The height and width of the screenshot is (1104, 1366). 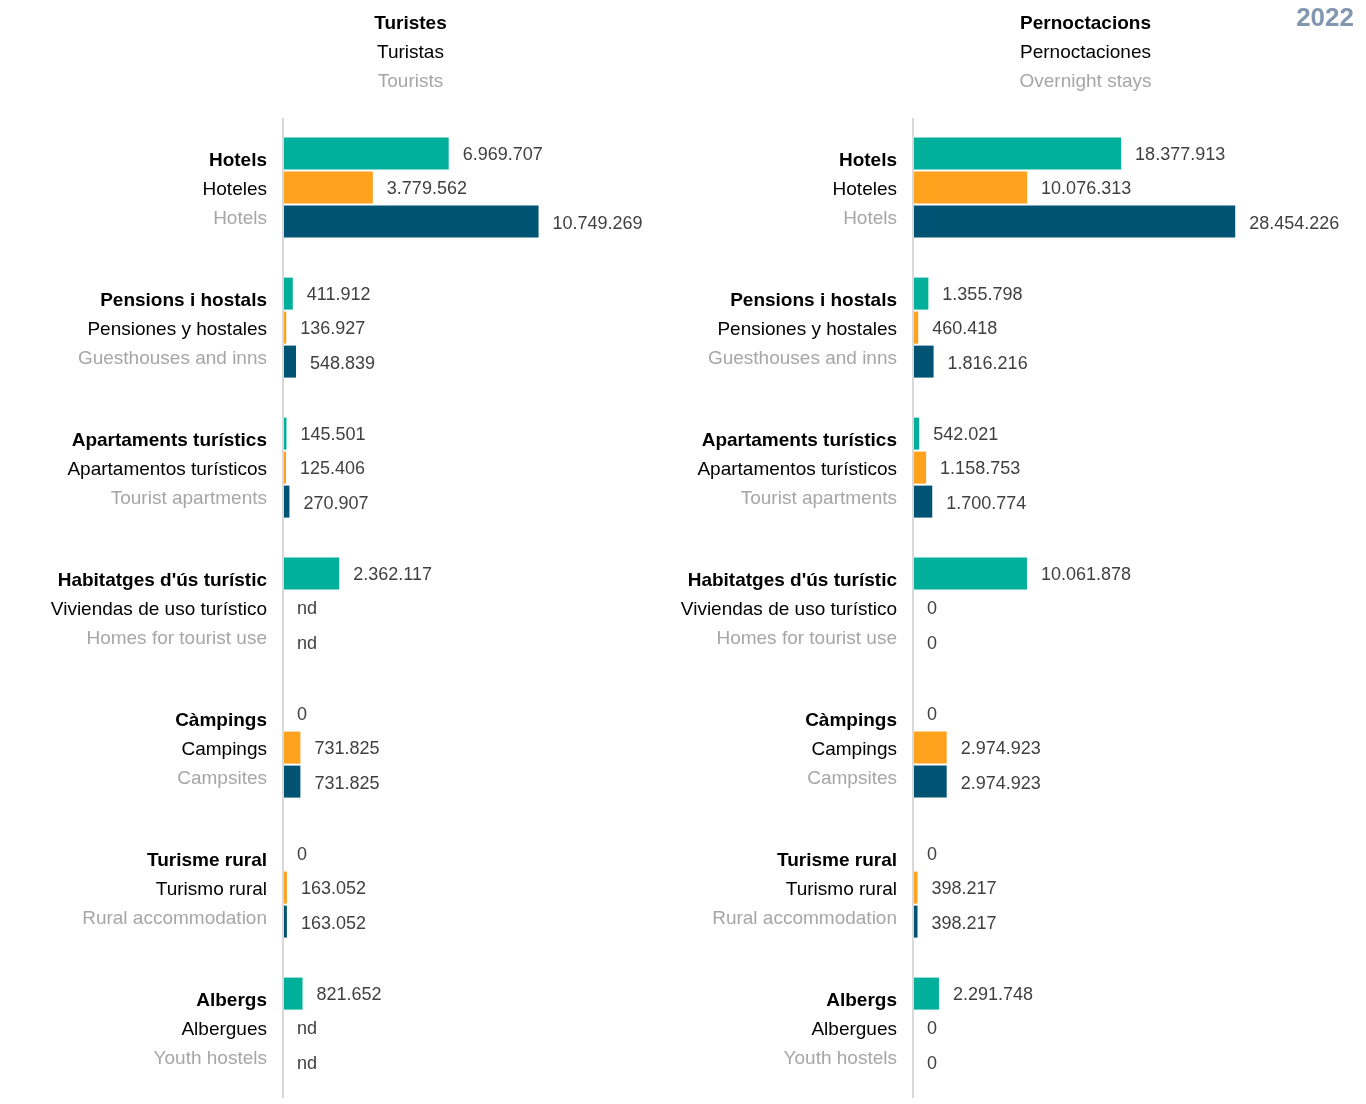 What do you see at coordinates (993, 994) in the screenshot?
I see `data-label: 2.291.748` at bounding box center [993, 994].